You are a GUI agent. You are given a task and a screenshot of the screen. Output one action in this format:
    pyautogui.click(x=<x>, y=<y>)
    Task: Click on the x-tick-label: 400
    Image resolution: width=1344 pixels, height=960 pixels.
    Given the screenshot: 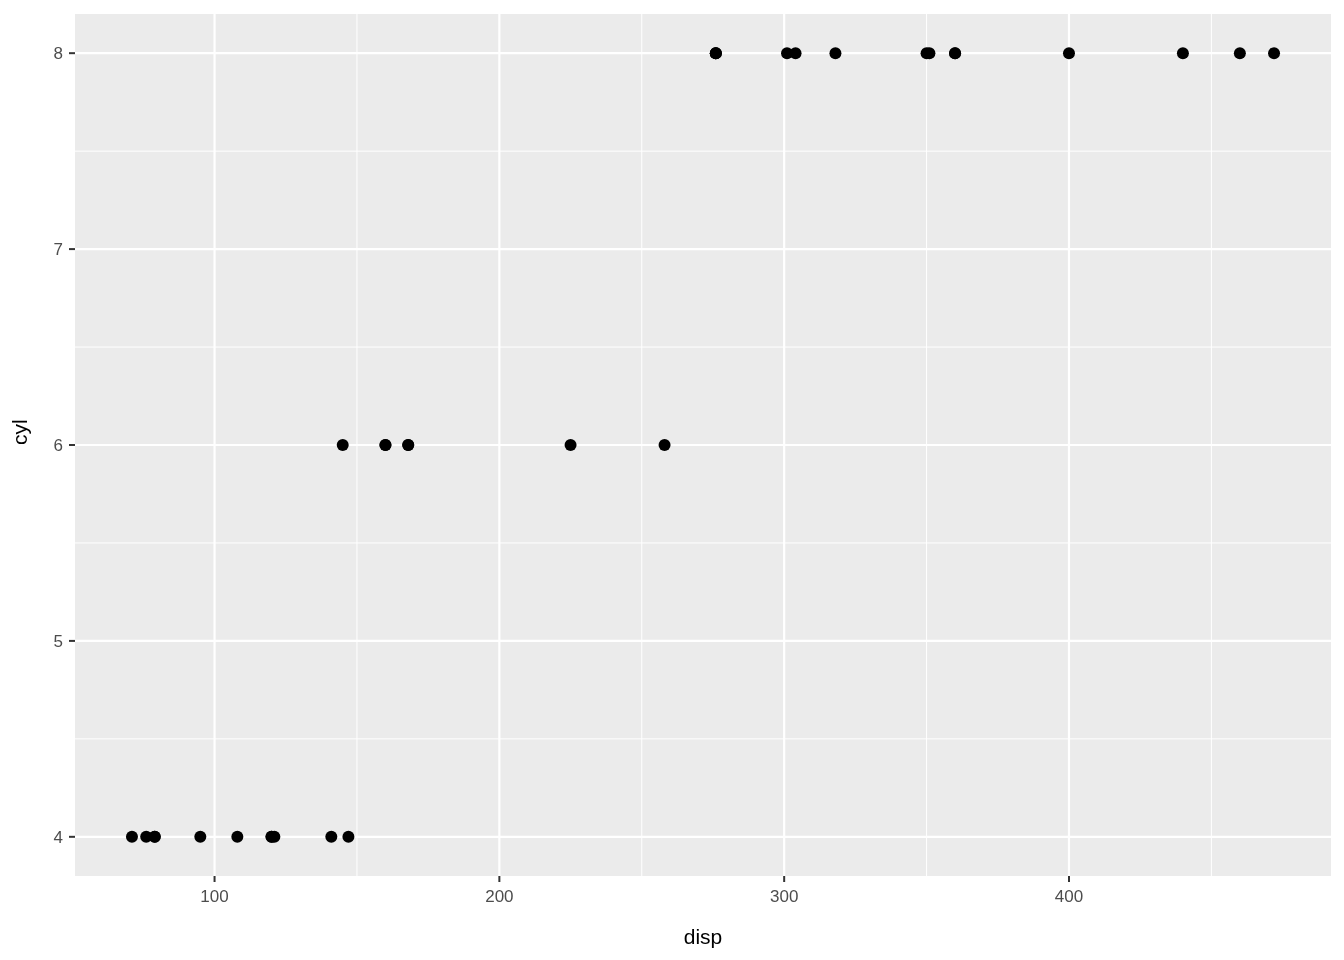 What is the action you would take?
    pyautogui.click(x=1069, y=897)
    